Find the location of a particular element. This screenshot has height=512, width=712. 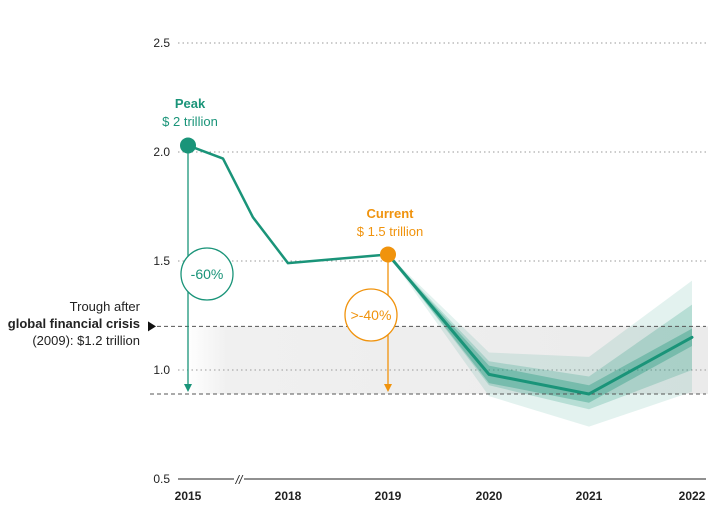

y-tick-label: 1.5 is located at coordinates (161, 261).